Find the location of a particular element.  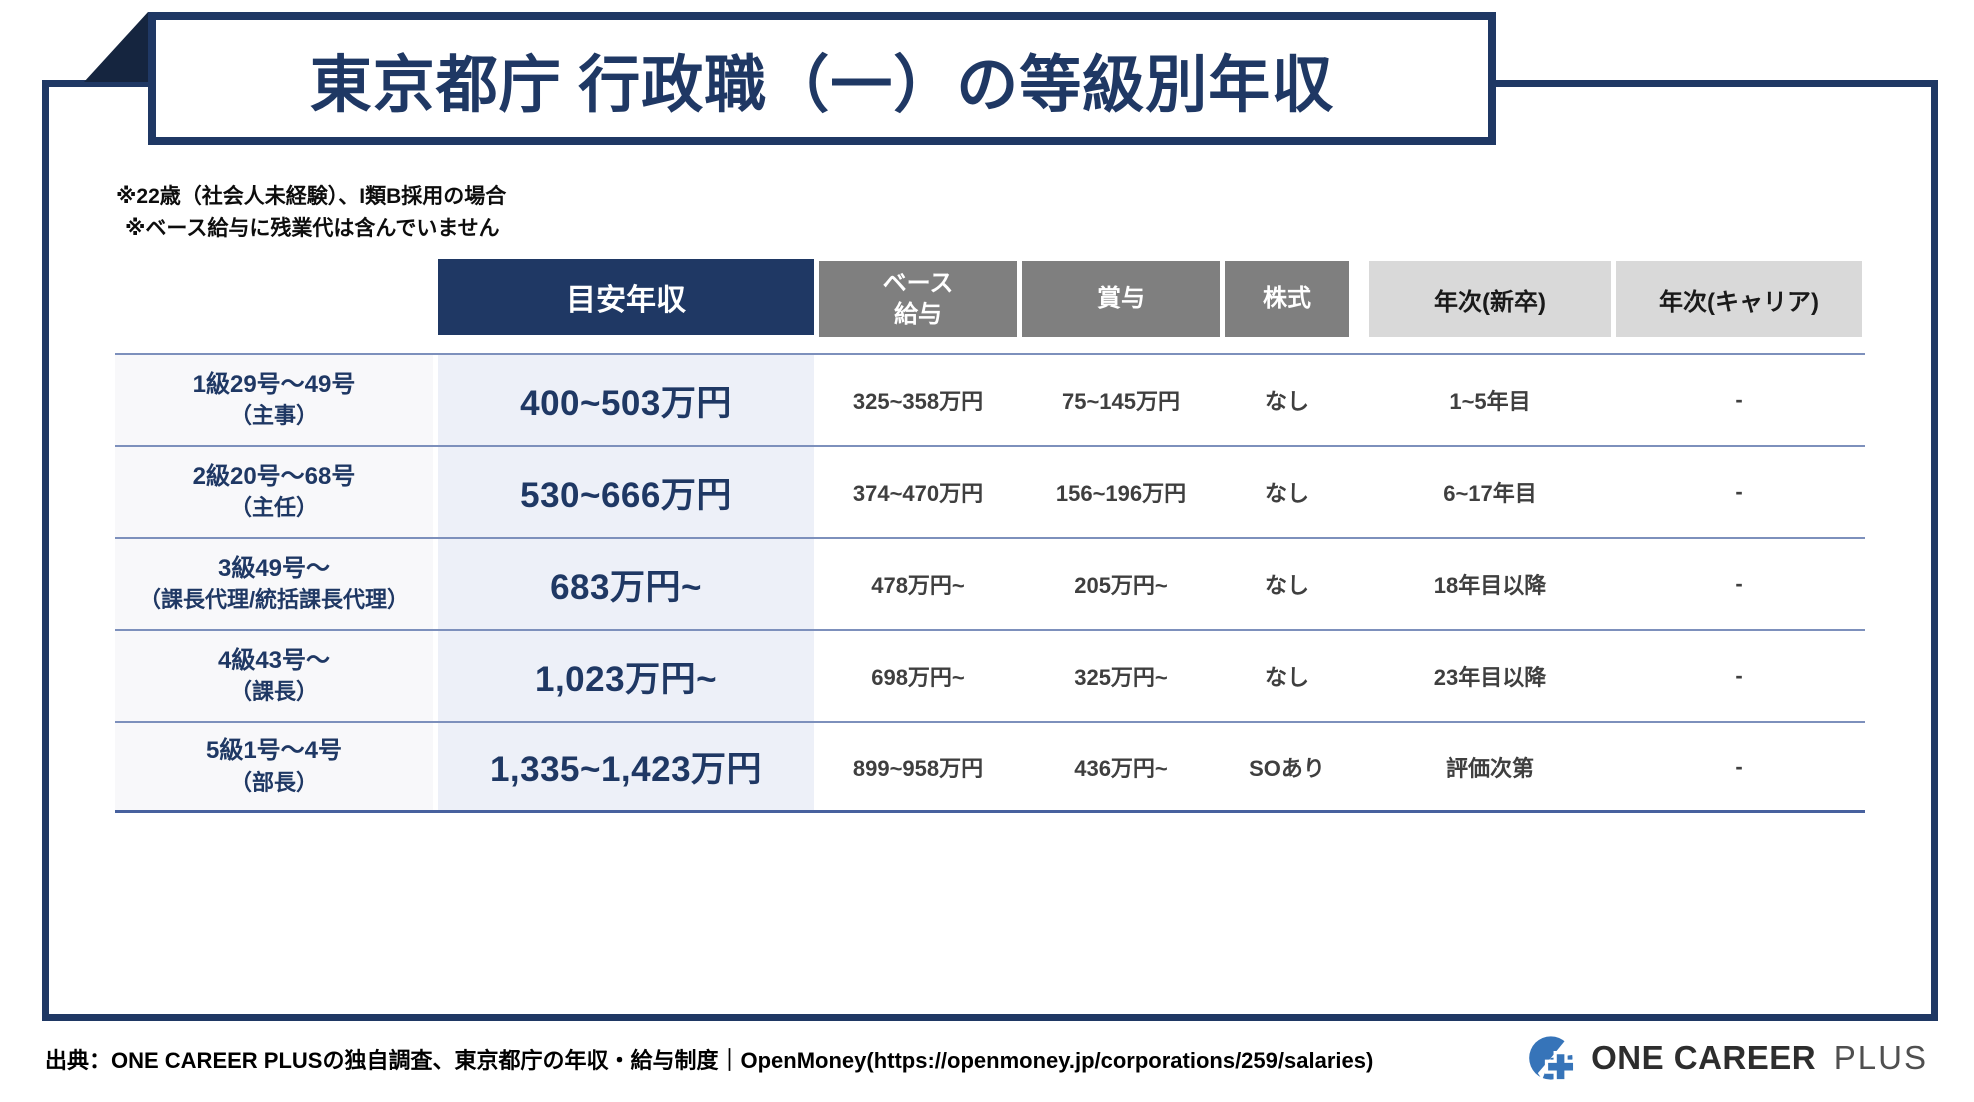

cell-estimated-salary: 1,335~1,423万円 is located at coordinates (626, 766).